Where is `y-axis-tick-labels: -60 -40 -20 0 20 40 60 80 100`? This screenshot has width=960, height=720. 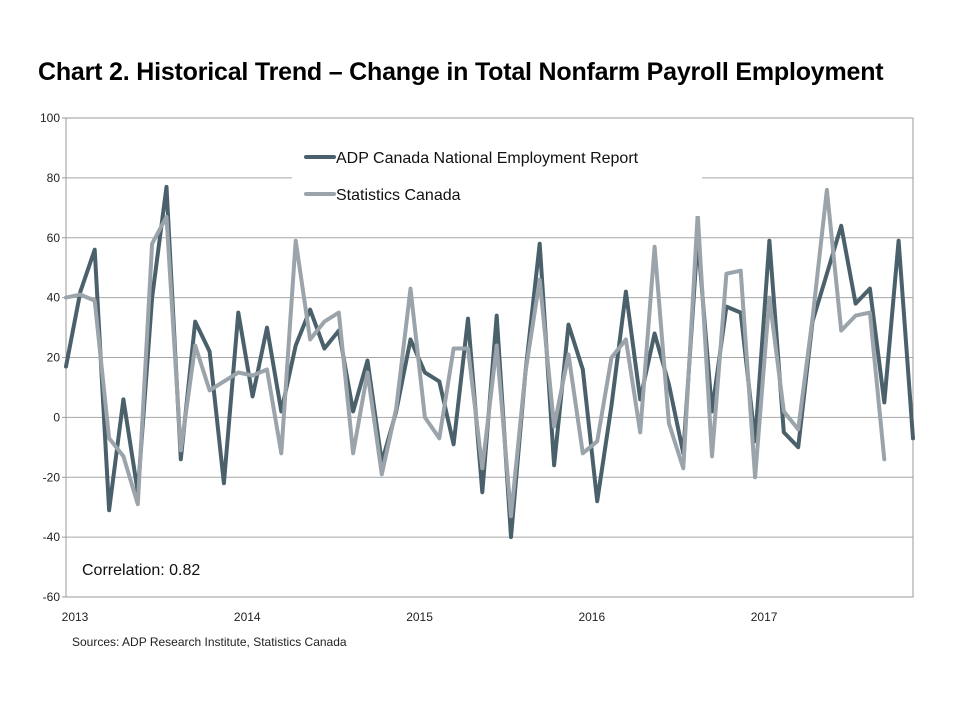 y-axis-tick-labels: -60 -40 -20 0 20 40 60 80 100 is located at coordinates (50, 357).